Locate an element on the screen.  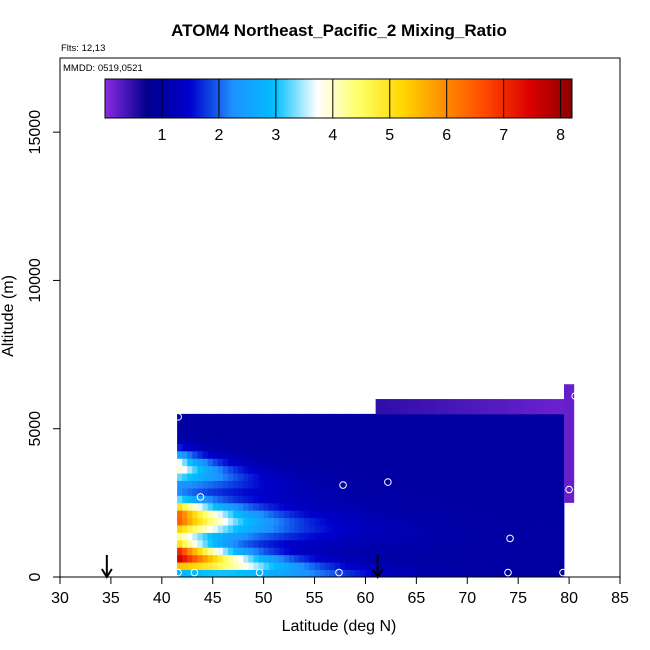
x-tick-label: 35 is located at coordinates (111, 598).